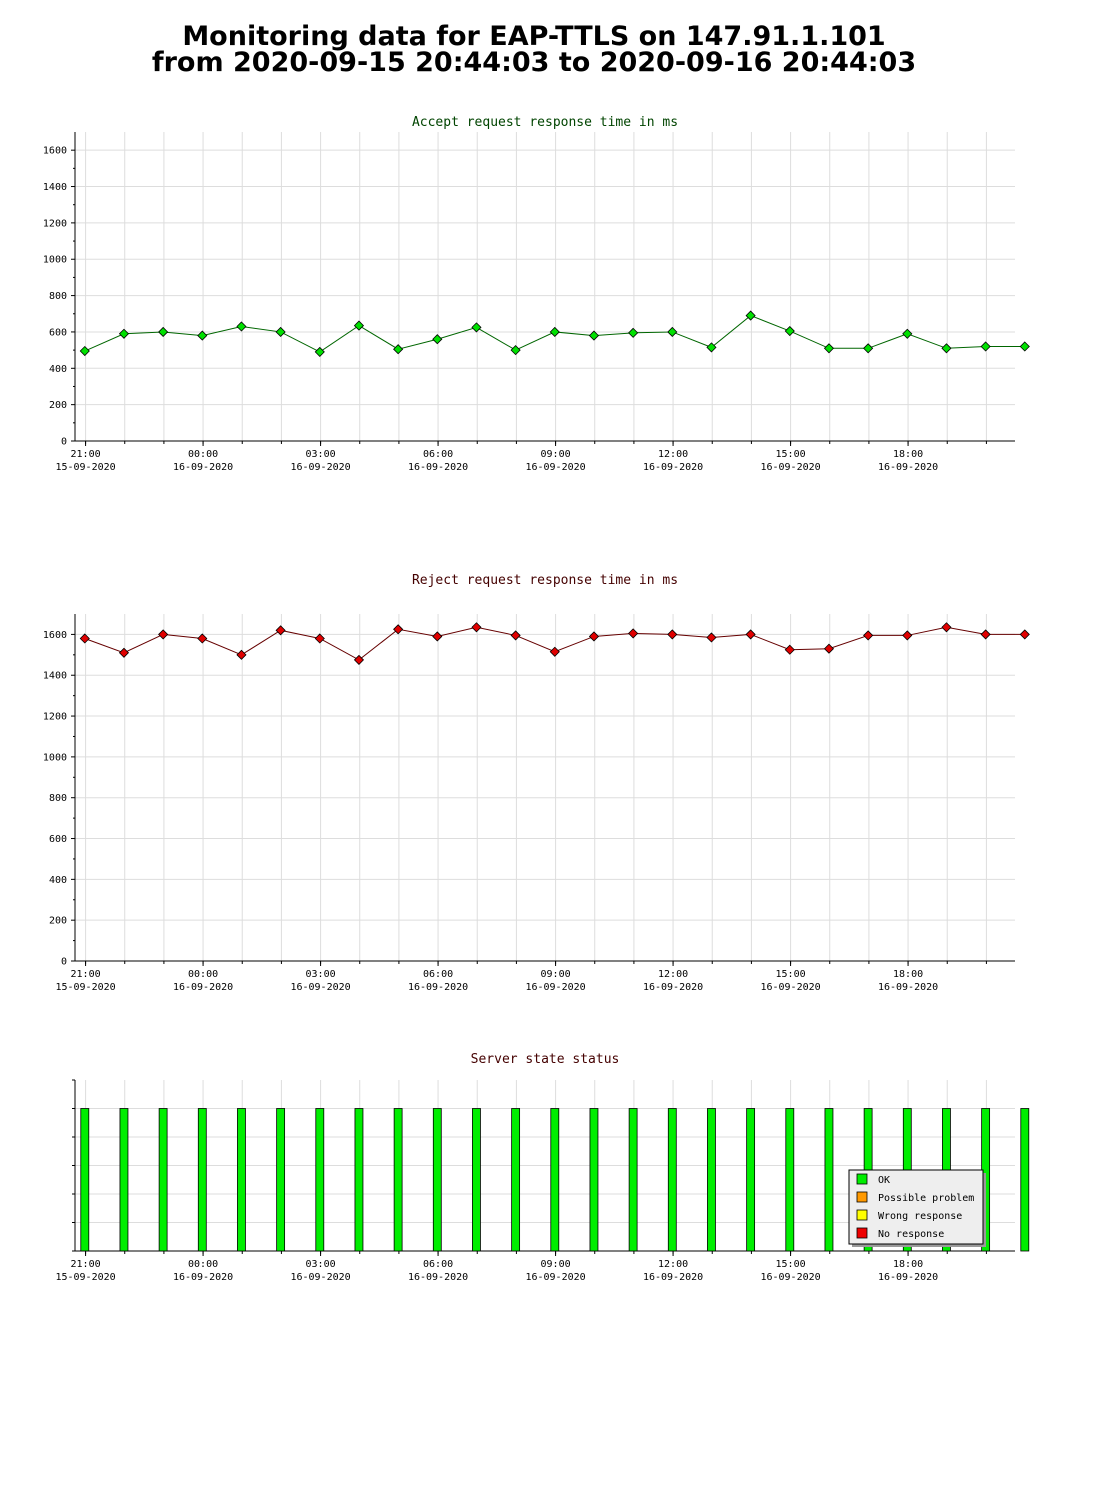 The height and width of the screenshot is (1500, 1100). I want to click on legend-box, so click(916, 1207).